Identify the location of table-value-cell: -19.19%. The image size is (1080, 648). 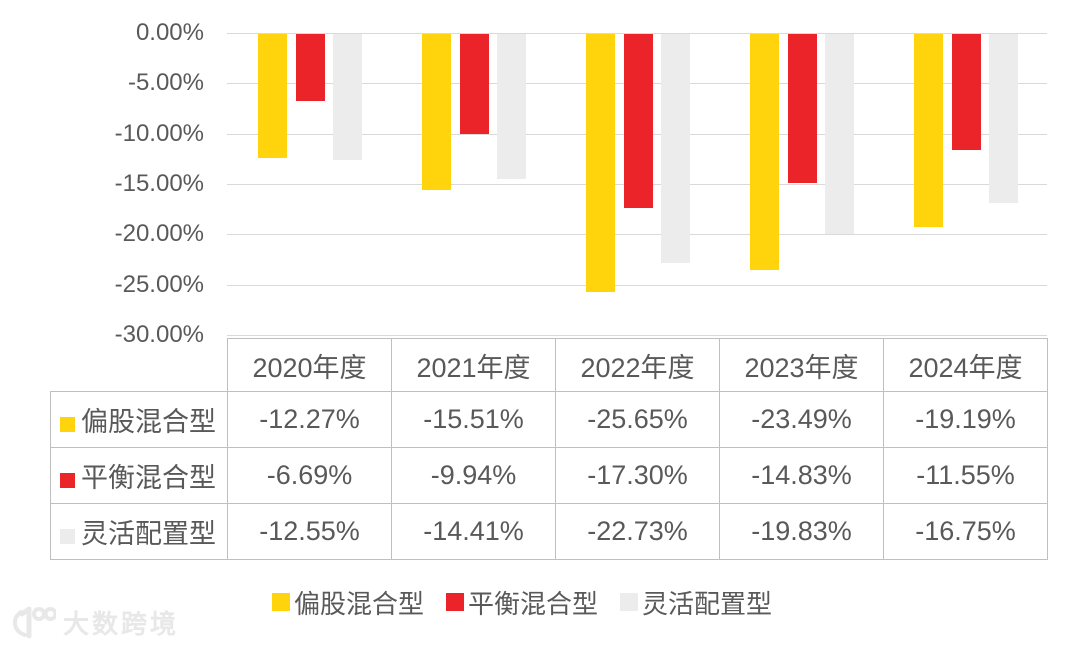
(965, 419).